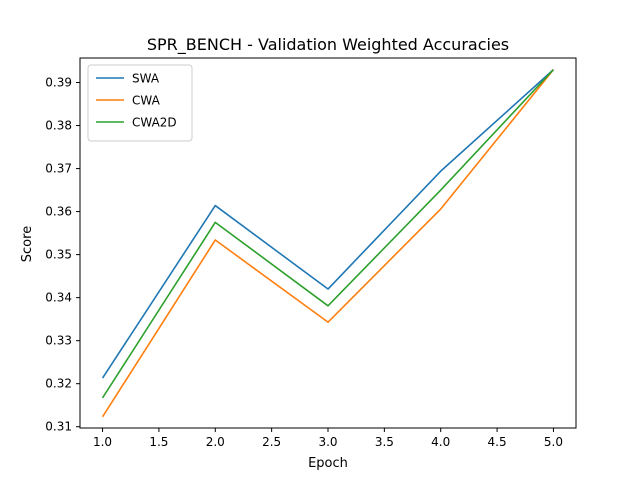  I want to click on x-tick-label: 5.0, so click(553, 442).